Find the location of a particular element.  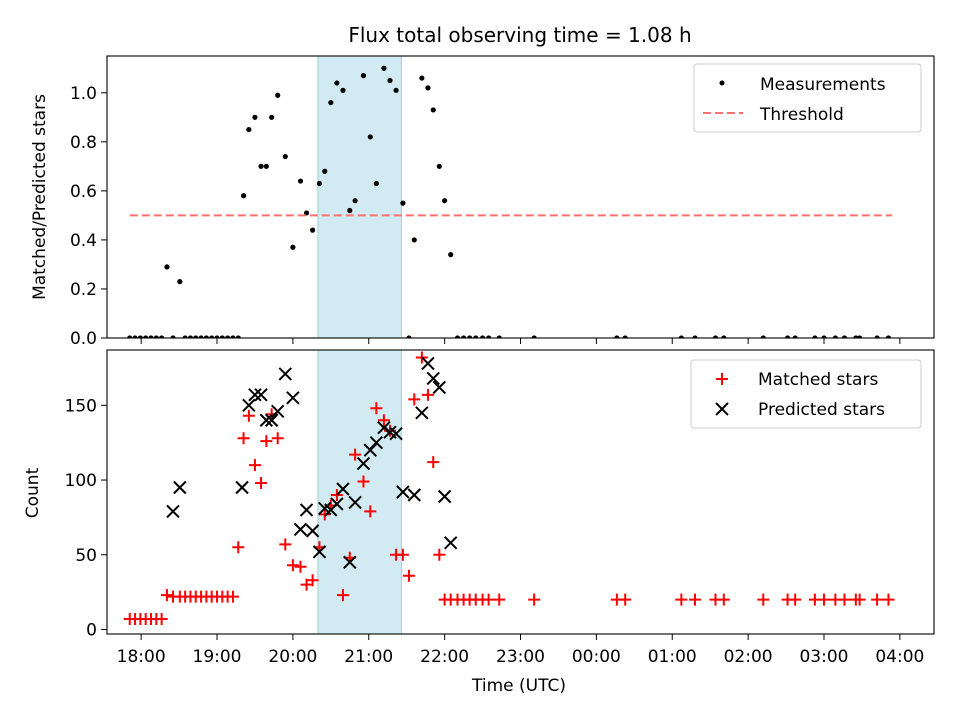

x-tick-label: 00:00 is located at coordinates (596, 657).